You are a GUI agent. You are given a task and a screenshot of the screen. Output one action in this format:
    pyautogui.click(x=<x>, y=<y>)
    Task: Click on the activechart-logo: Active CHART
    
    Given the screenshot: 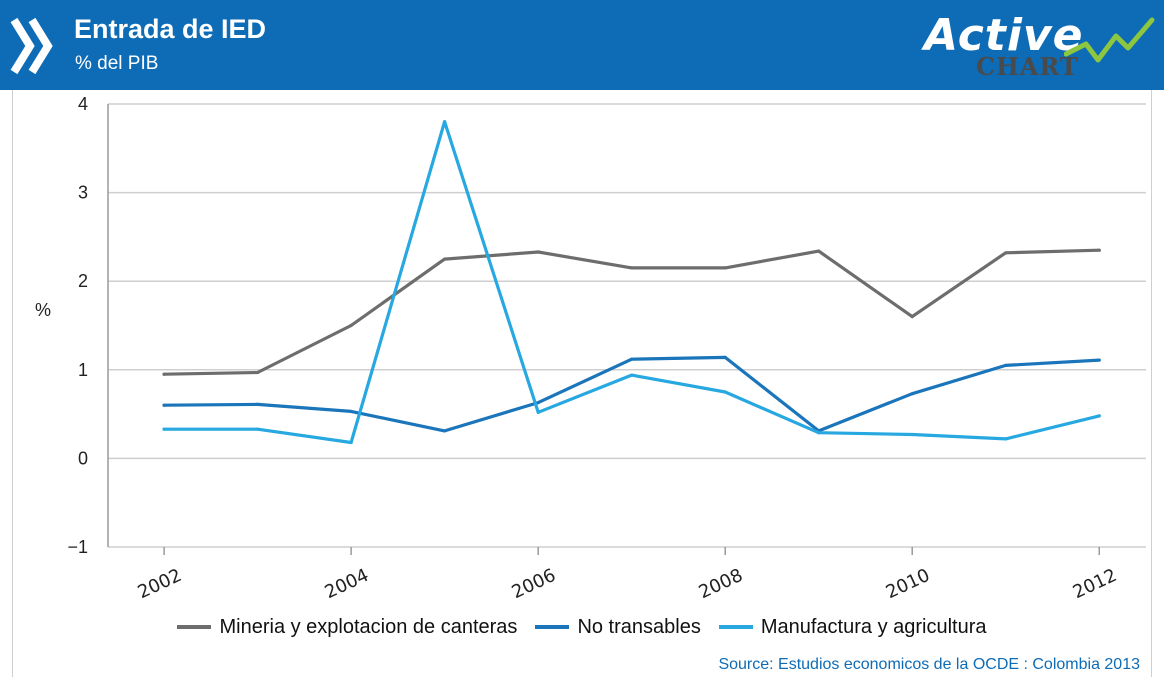 What is the action you would take?
    pyautogui.click(x=1042, y=48)
    